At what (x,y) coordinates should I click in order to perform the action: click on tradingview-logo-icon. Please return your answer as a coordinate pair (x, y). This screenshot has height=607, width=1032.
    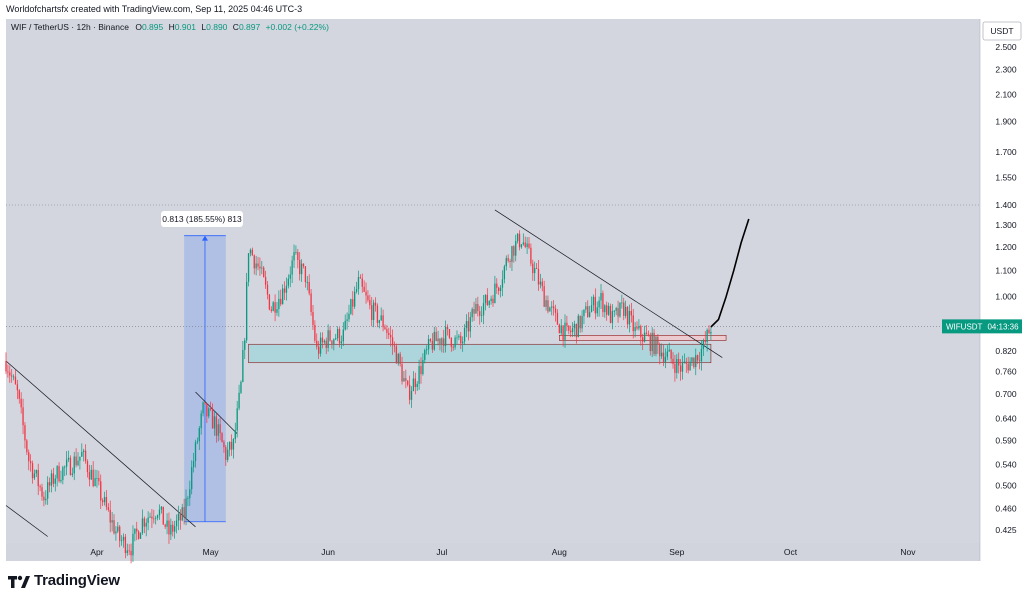
    Looking at the image, I should click on (19, 581).